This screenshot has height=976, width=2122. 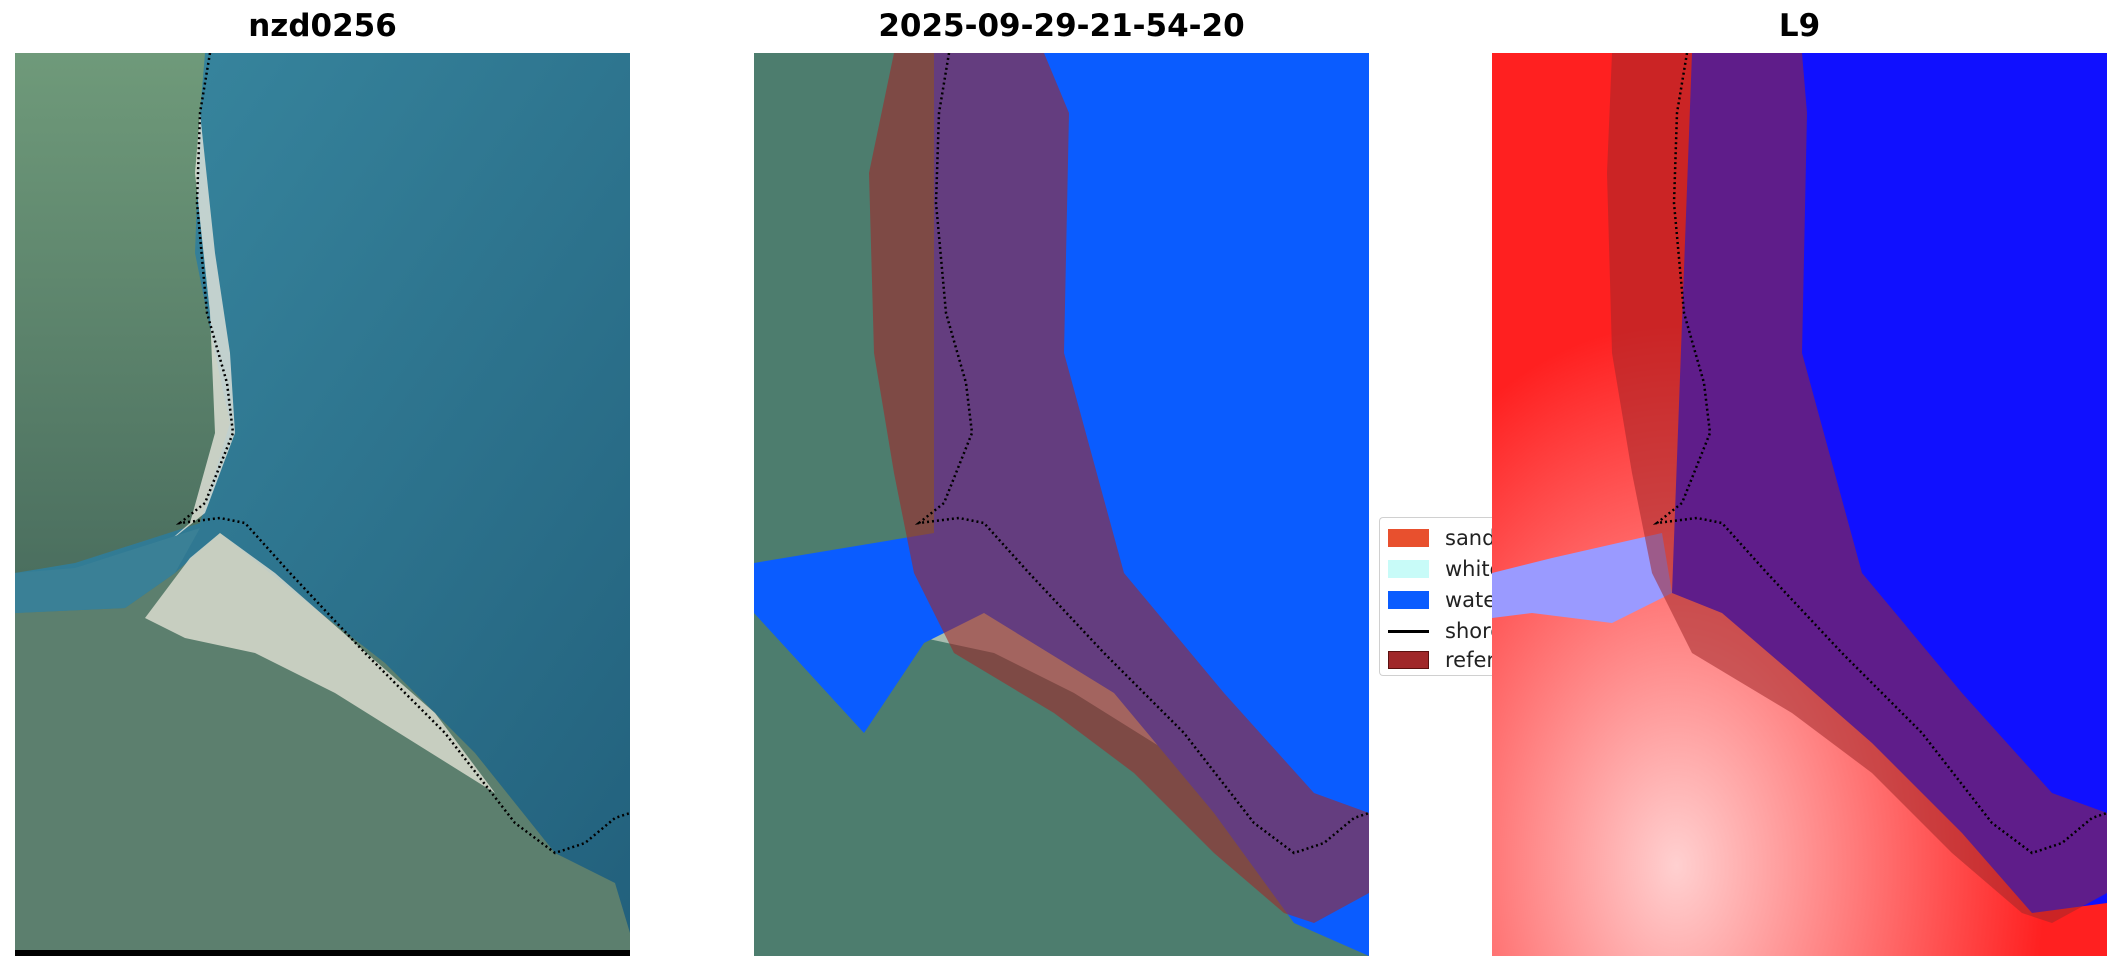 I want to click on legend-label: shoreline, so click(x=1472, y=631).